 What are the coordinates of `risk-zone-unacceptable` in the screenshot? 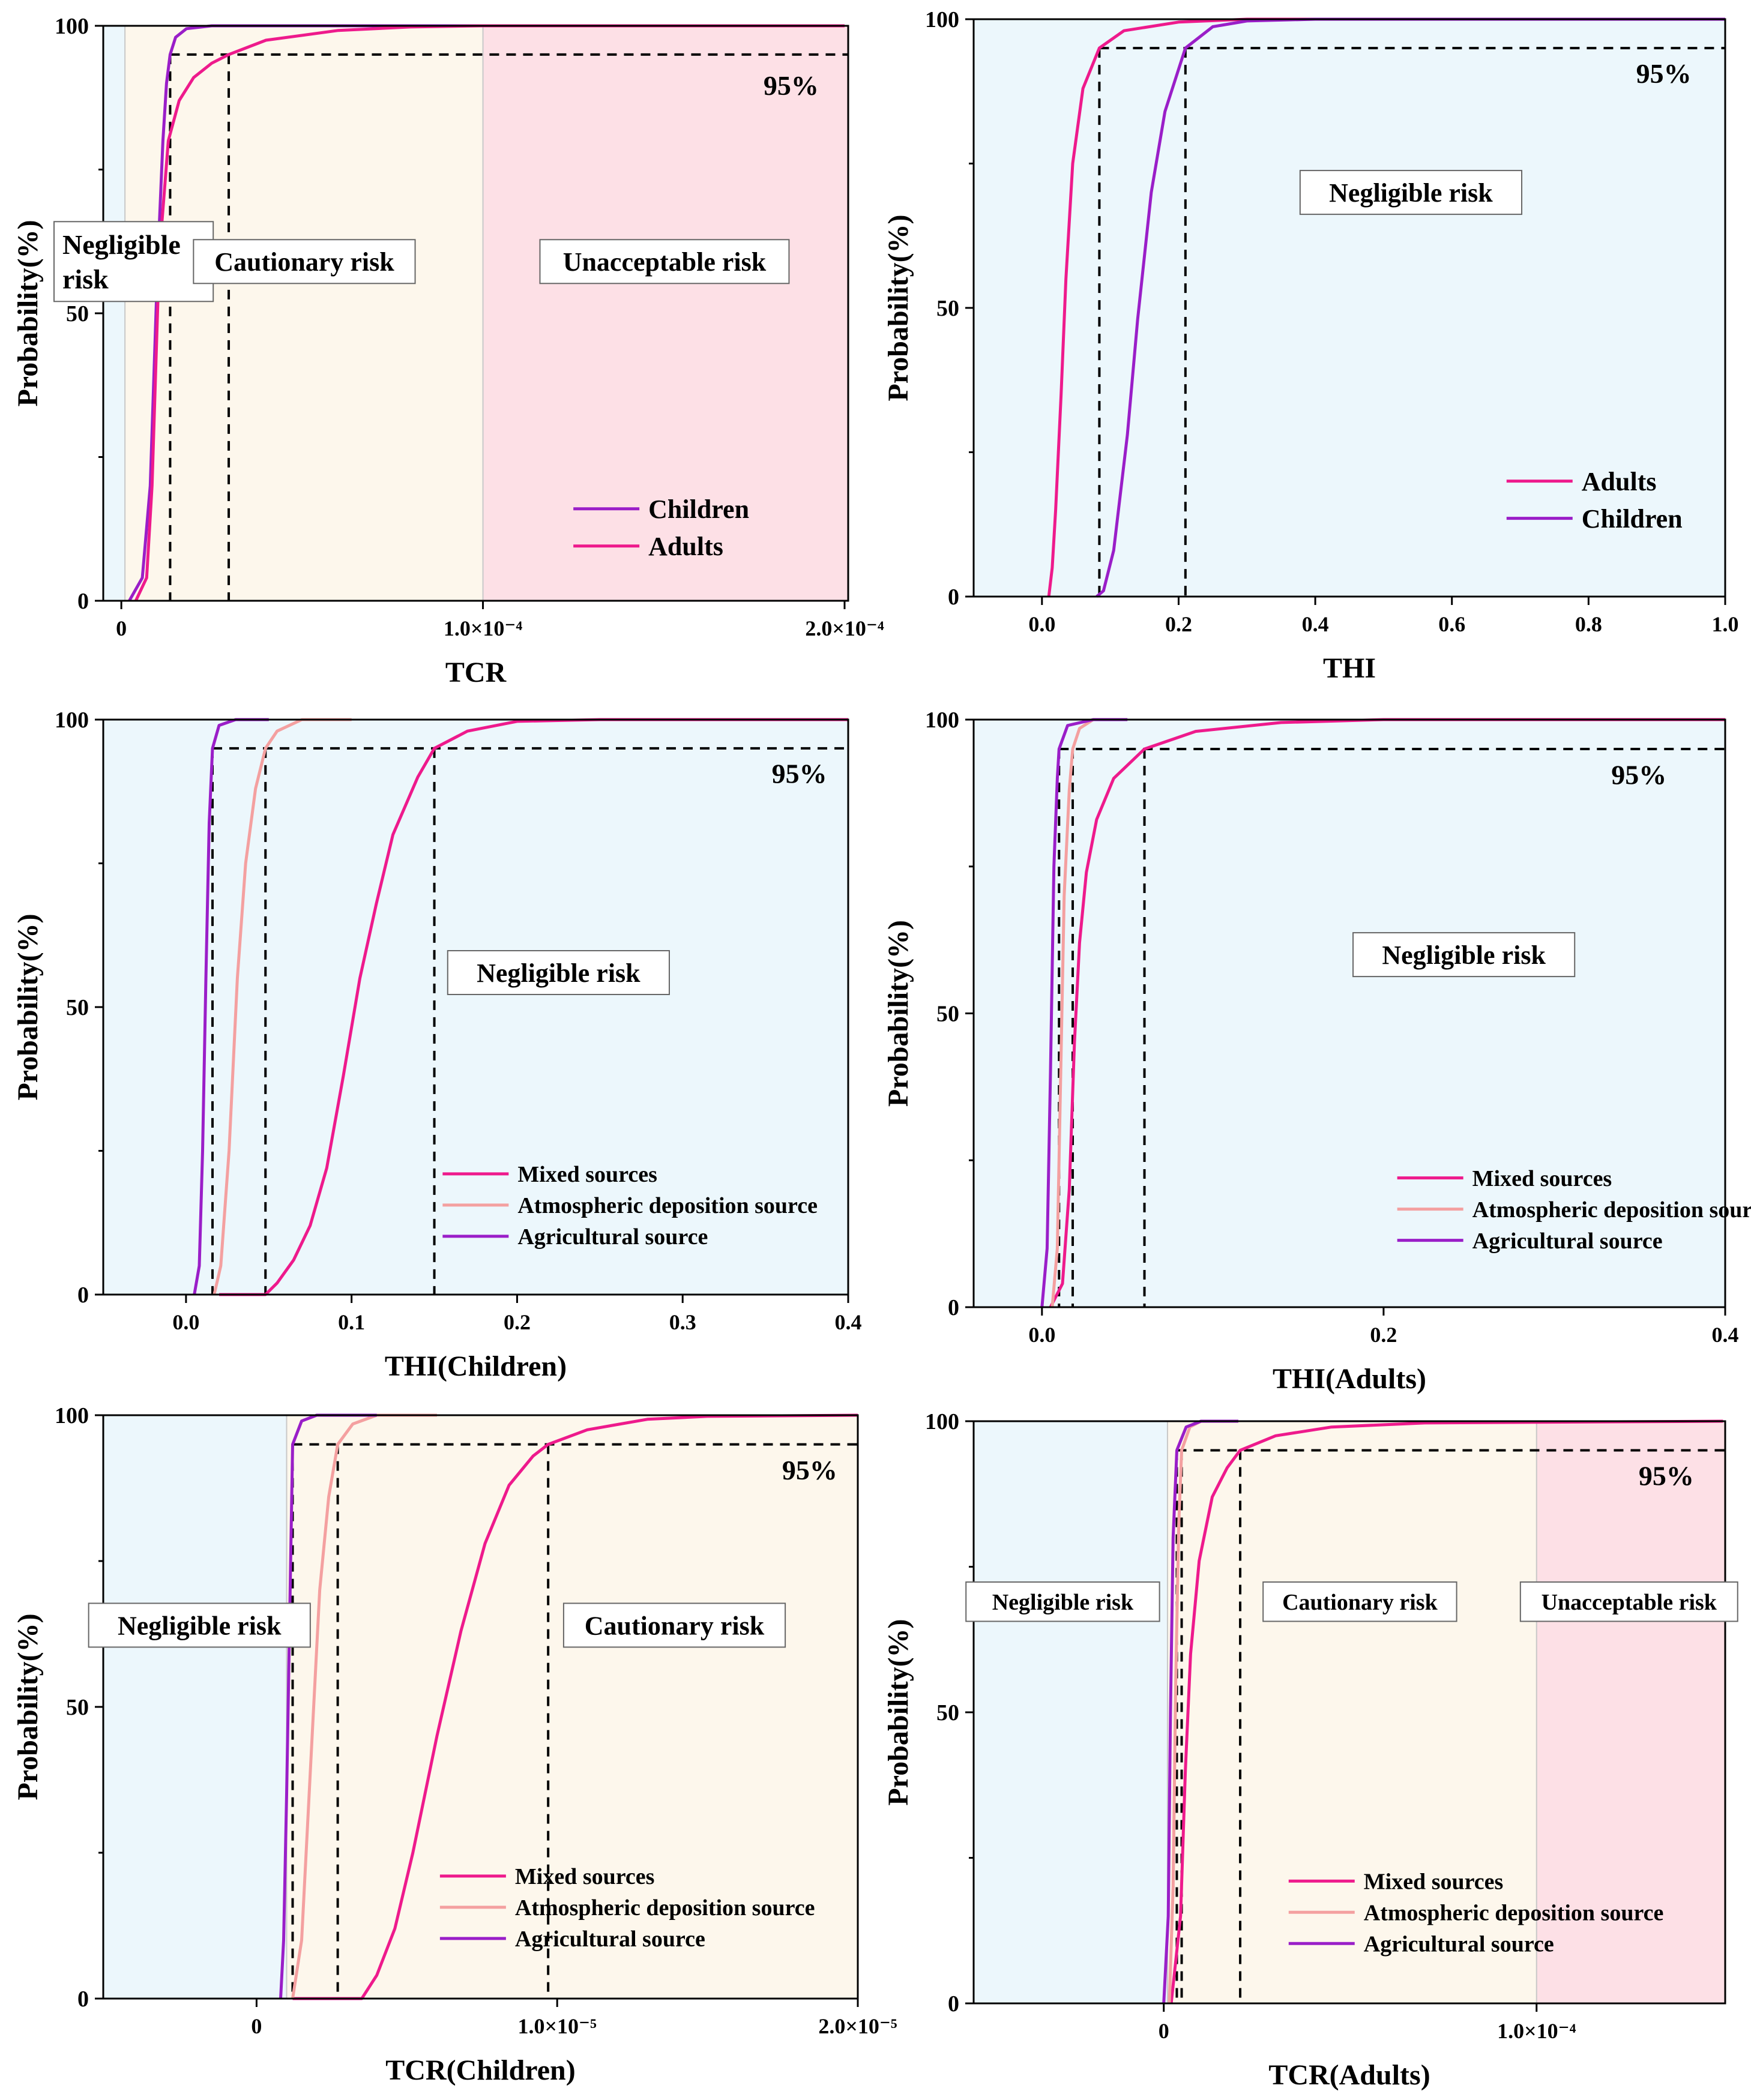 It's located at (1630, 1712).